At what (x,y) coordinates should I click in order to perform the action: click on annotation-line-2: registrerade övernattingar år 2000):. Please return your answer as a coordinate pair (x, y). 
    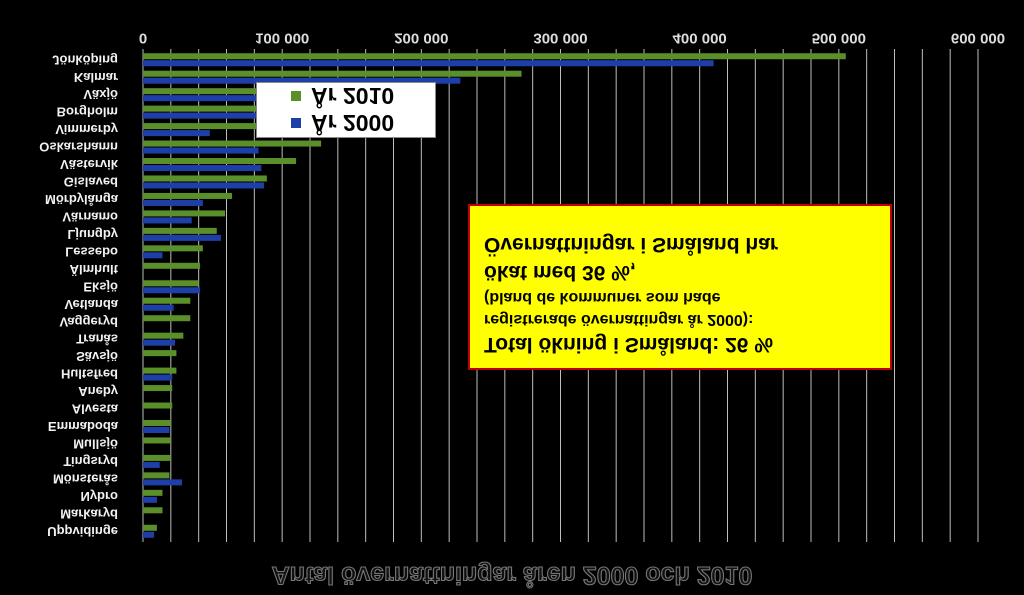
    Looking at the image, I should click on (619, 319).